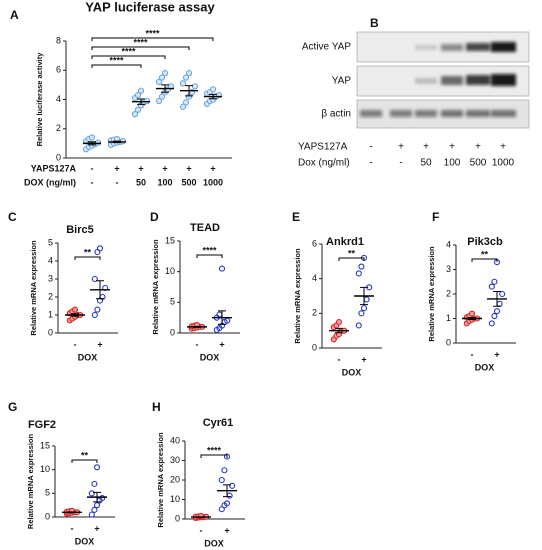 This screenshot has height=550, width=542. Describe the element at coordinates (218, 423) in the screenshot. I see `chart-title: Cyr61` at that location.